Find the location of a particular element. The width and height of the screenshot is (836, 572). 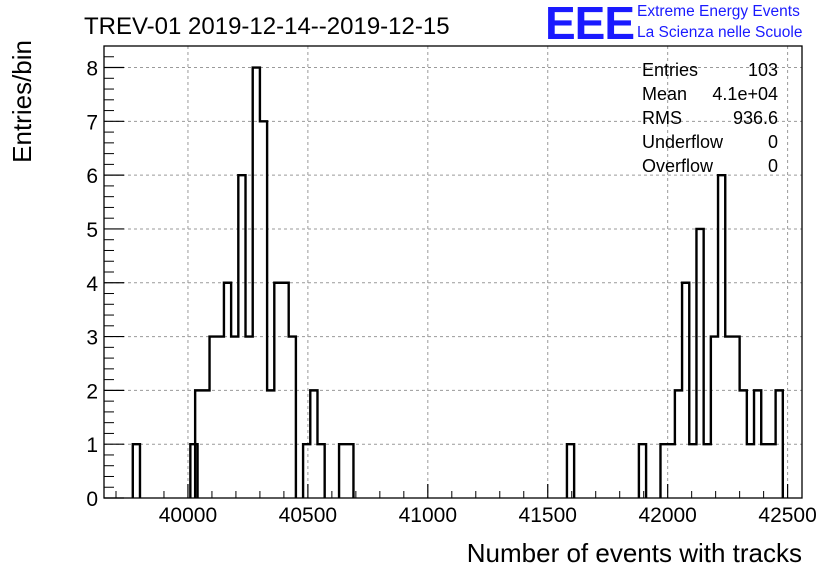

y-tick-label: 0 is located at coordinates (92, 499).